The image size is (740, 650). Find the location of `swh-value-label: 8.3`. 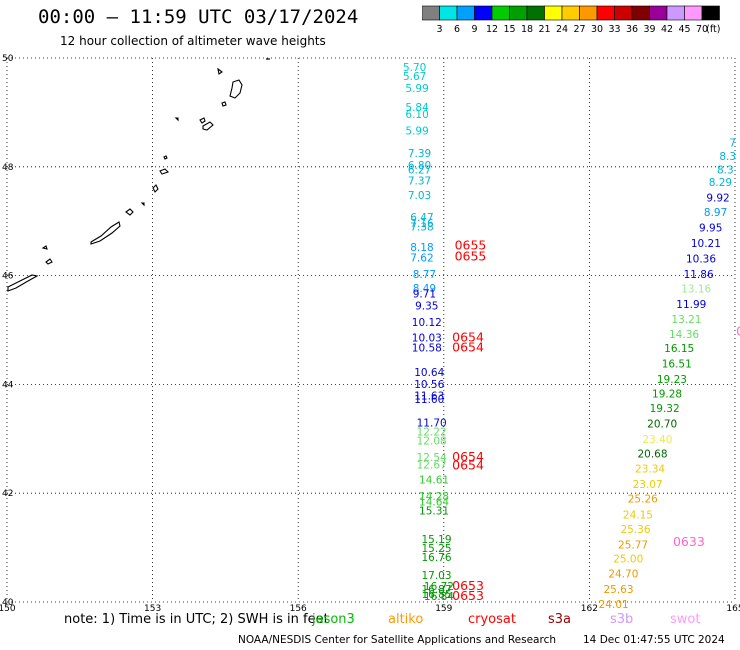

swh-value-label: 8.3 is located at coordinates (725, 171).